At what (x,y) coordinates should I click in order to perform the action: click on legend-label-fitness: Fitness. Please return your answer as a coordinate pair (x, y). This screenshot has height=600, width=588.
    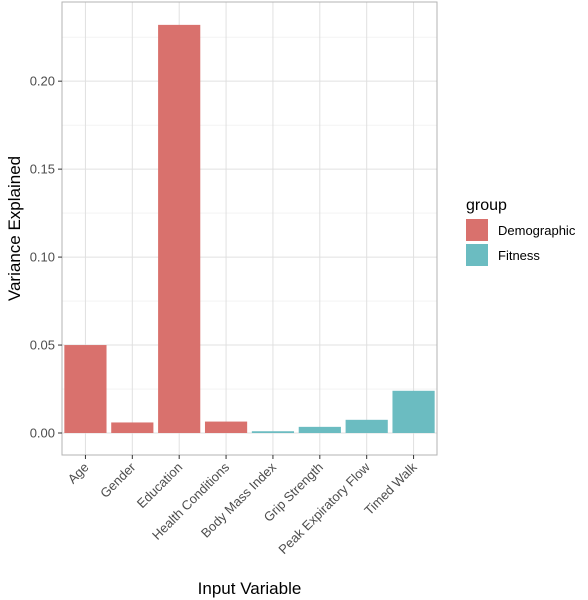
    Looking at the image, I should click on (519, 255).